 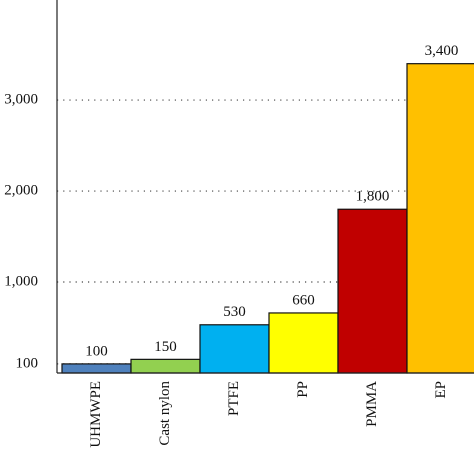 I want to click on y-tick-label: 1,000, so click(x=21, y=281).